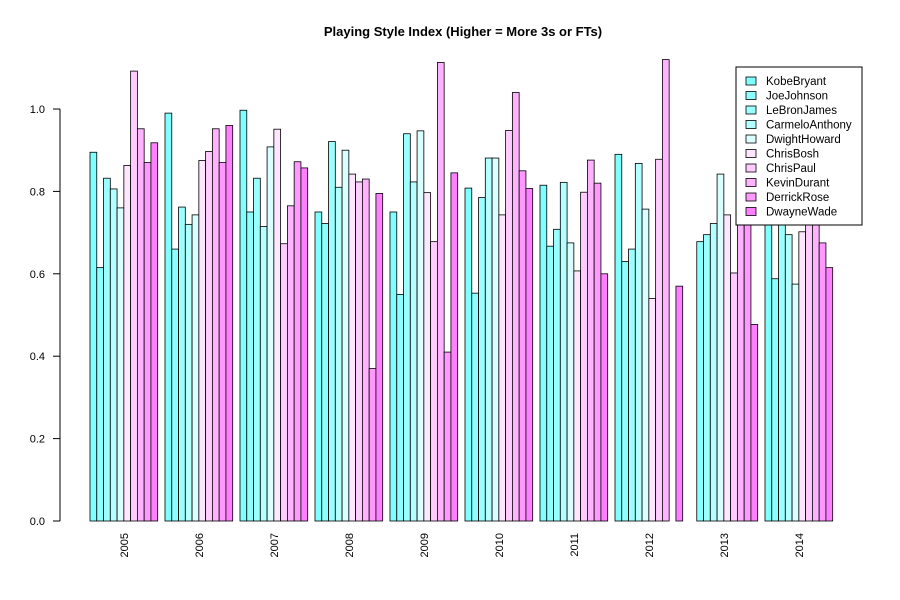 Image resolution: width=900 pixels, height=600 pixels. I want to click on x-tick-label: 2012, so click(650, 545).